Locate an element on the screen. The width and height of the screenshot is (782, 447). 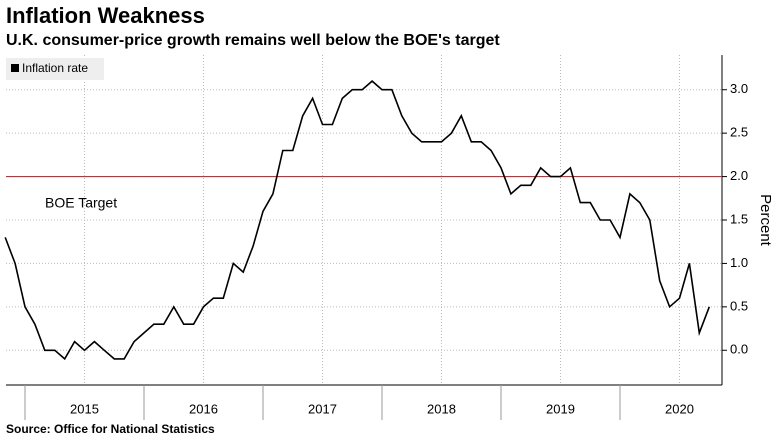
reference-label: BOE Target is located at coordinates (81, 202).